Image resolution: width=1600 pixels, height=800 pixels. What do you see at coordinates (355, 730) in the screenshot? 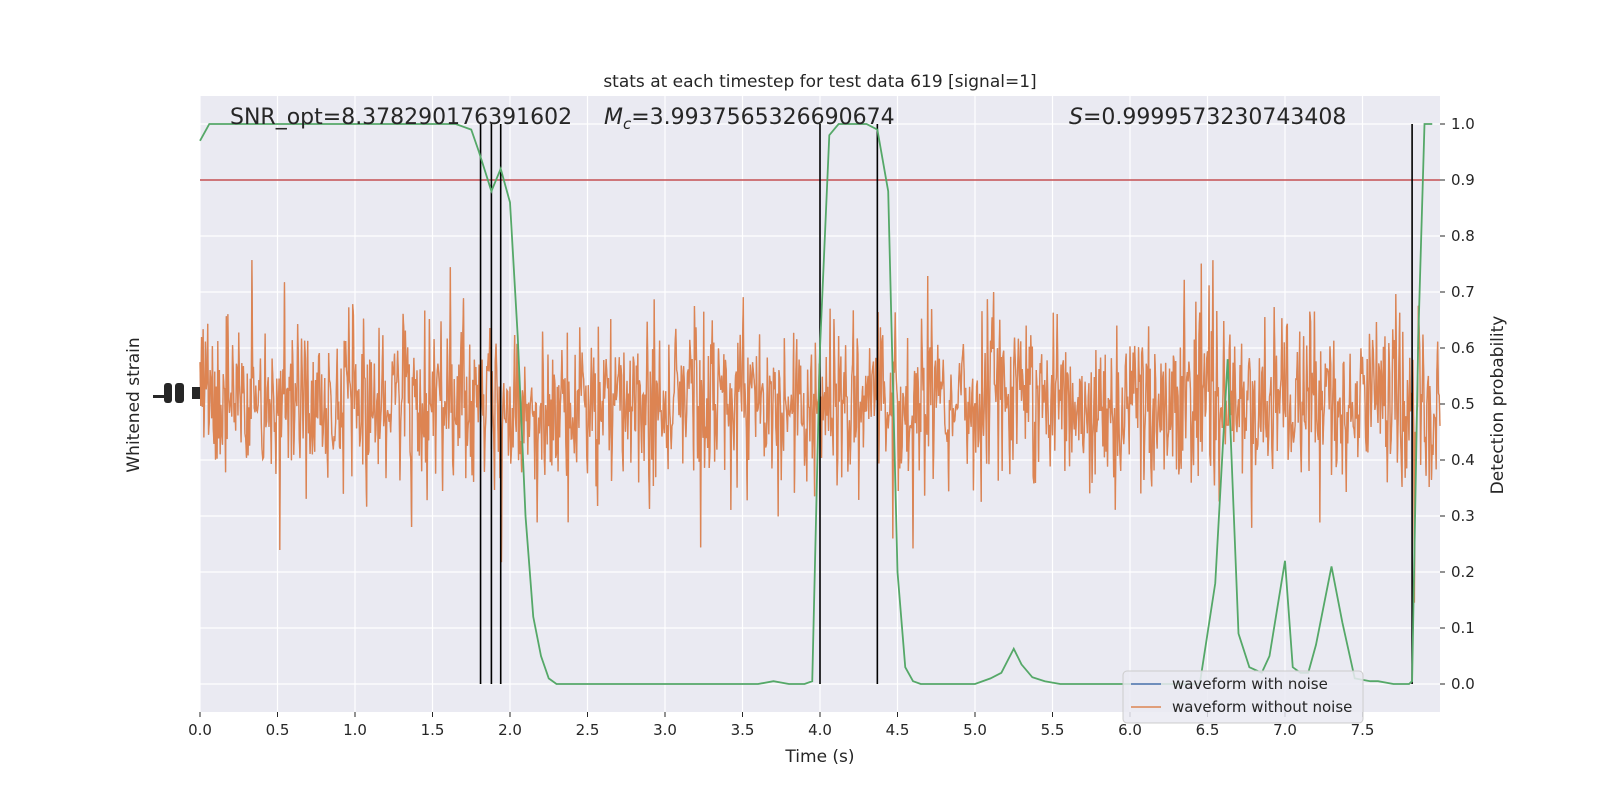
I see `x-tick-label: 1.0` at bounding box center [355, 730].